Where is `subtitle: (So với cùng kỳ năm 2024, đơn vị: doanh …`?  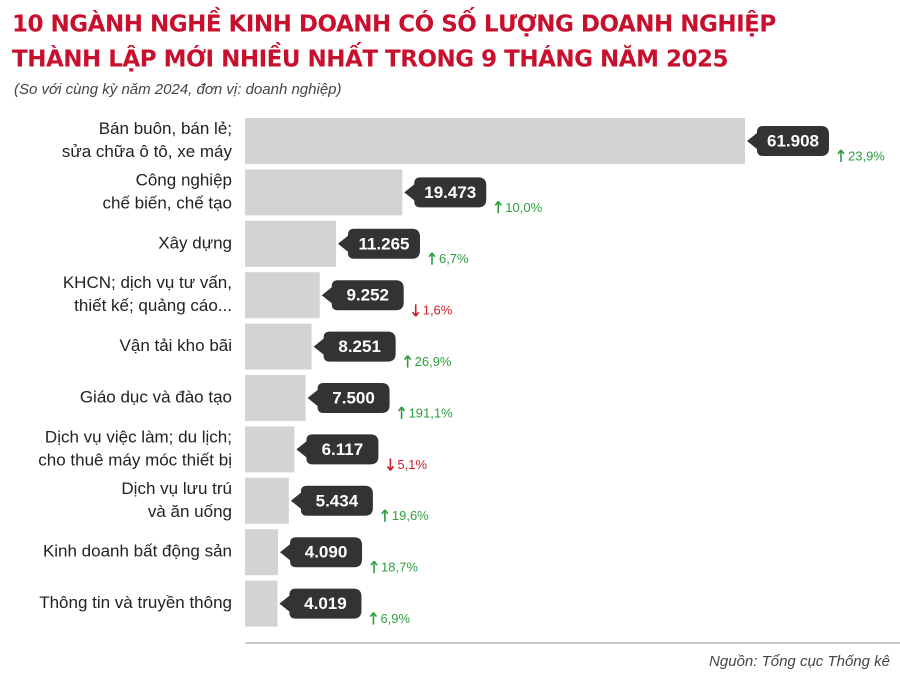
subtitle: (So với cùng kỳ năm 2024, đơn vị: doanh … is located at coordinates (178, 89).